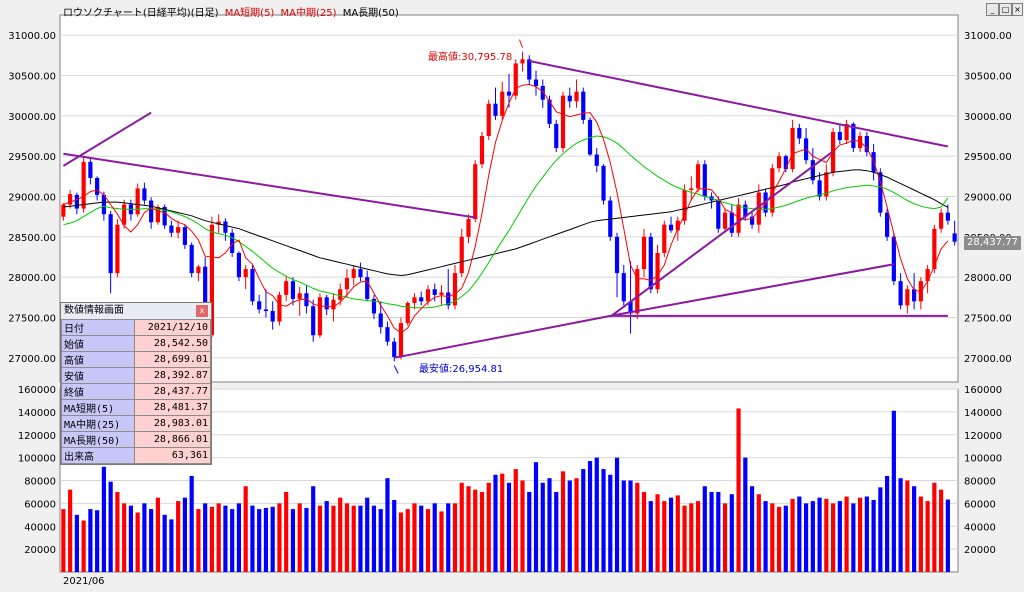 Image resolution: width=1024 pixels, height=592 pixels. I want to click on header-title: ロウソクチャート(日経平均)(日足), so click(141, 13).